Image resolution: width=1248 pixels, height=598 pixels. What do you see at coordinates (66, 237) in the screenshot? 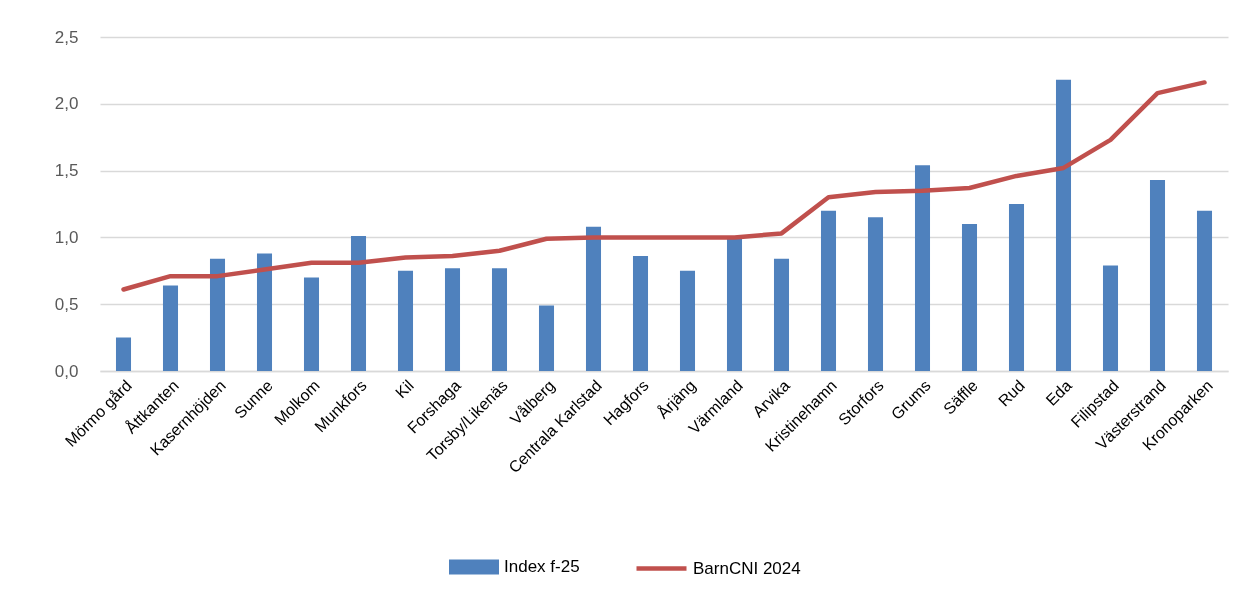
I see `y-tick-label: 1,0` at bounding box center [66, 237].